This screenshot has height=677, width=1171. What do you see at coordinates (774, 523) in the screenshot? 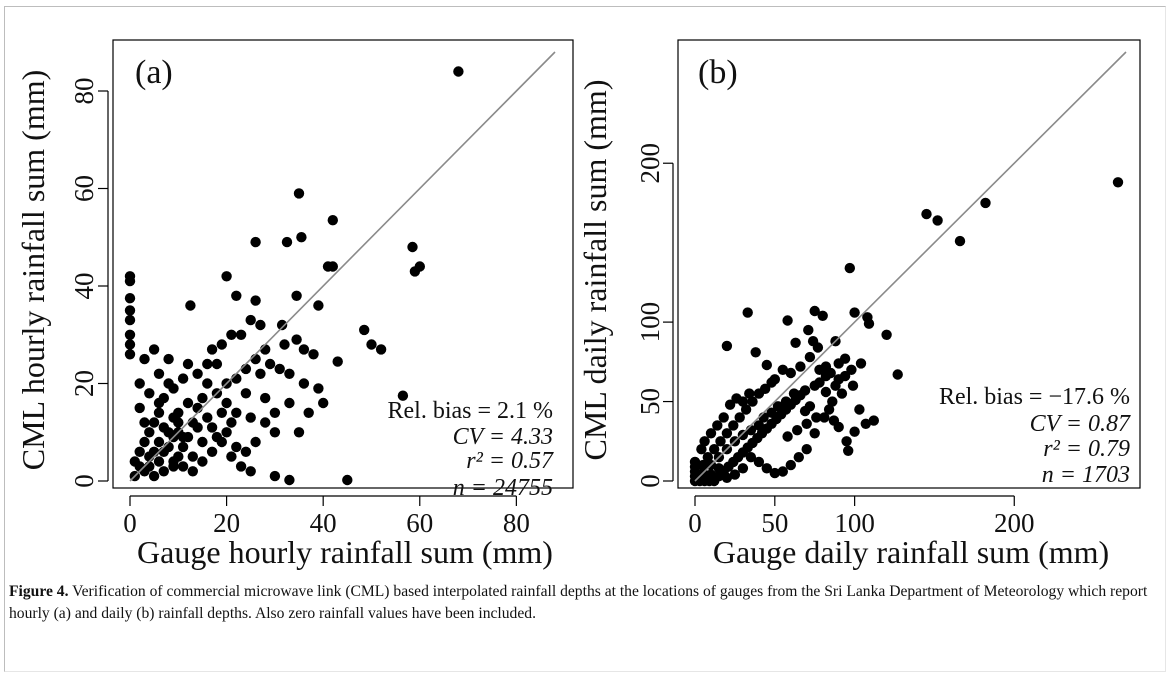
I see `x-tick-label: 50` at bounding box center [774, 523].